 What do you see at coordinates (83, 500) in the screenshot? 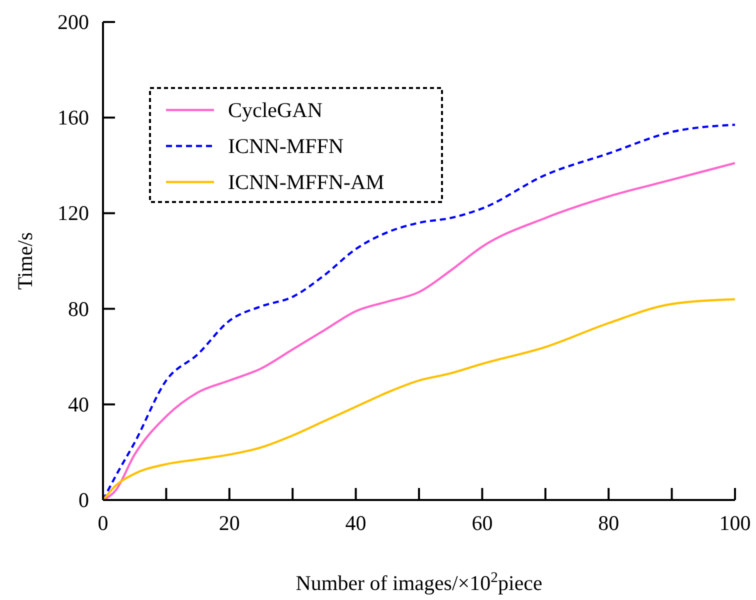
I see `y-tick-label: 0` at bounding box center [83, 500].